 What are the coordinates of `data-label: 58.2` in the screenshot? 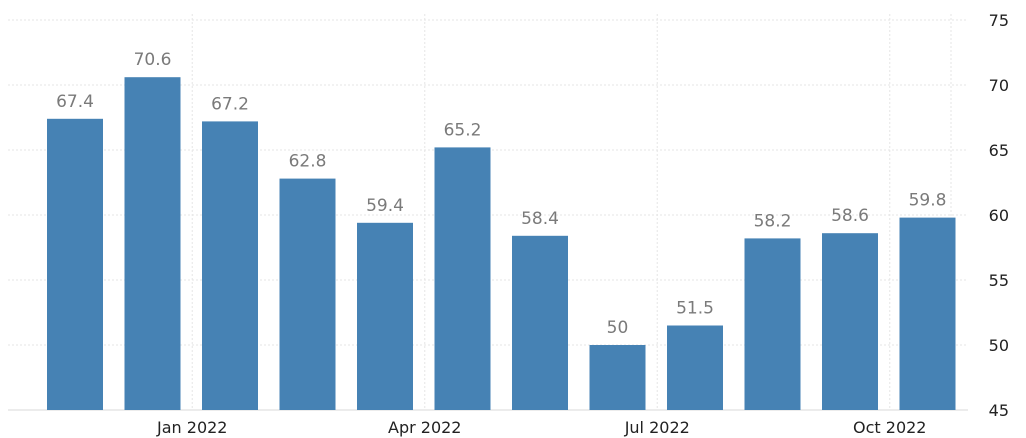 It's located at (773, 221).